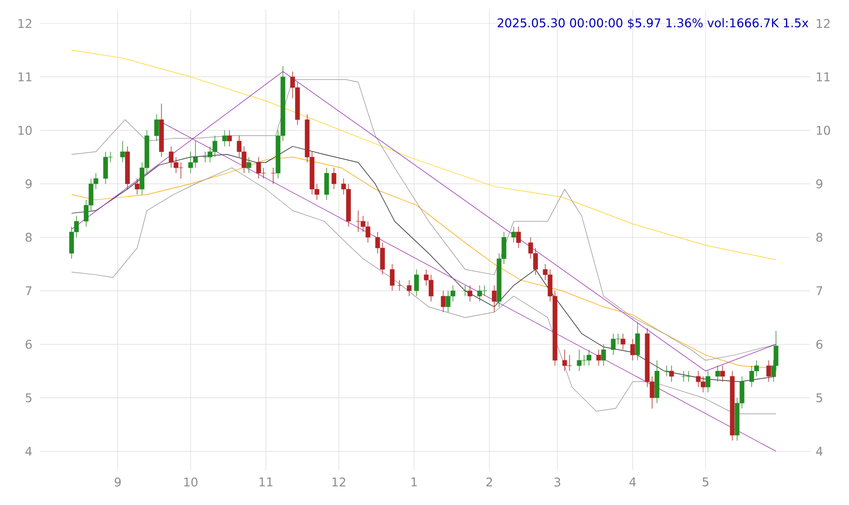 The height and width of the screenshot is (505, 849). What do you see at coordinates (819, 344) in the screenshot?
I see `y2-tick-label: 6` at bounding box center [819, 344].